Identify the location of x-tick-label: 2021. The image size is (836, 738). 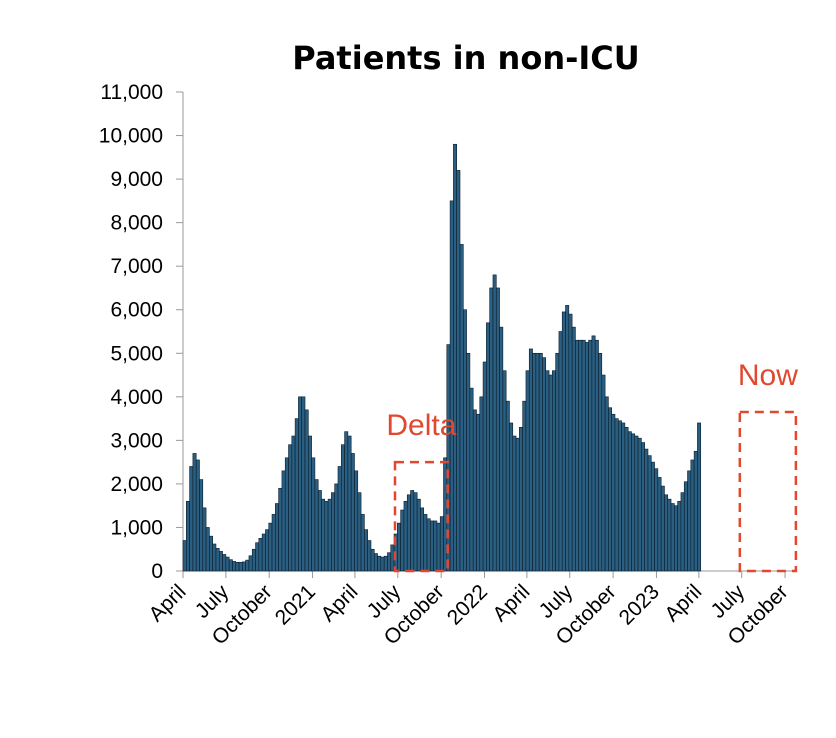
(295, 604).